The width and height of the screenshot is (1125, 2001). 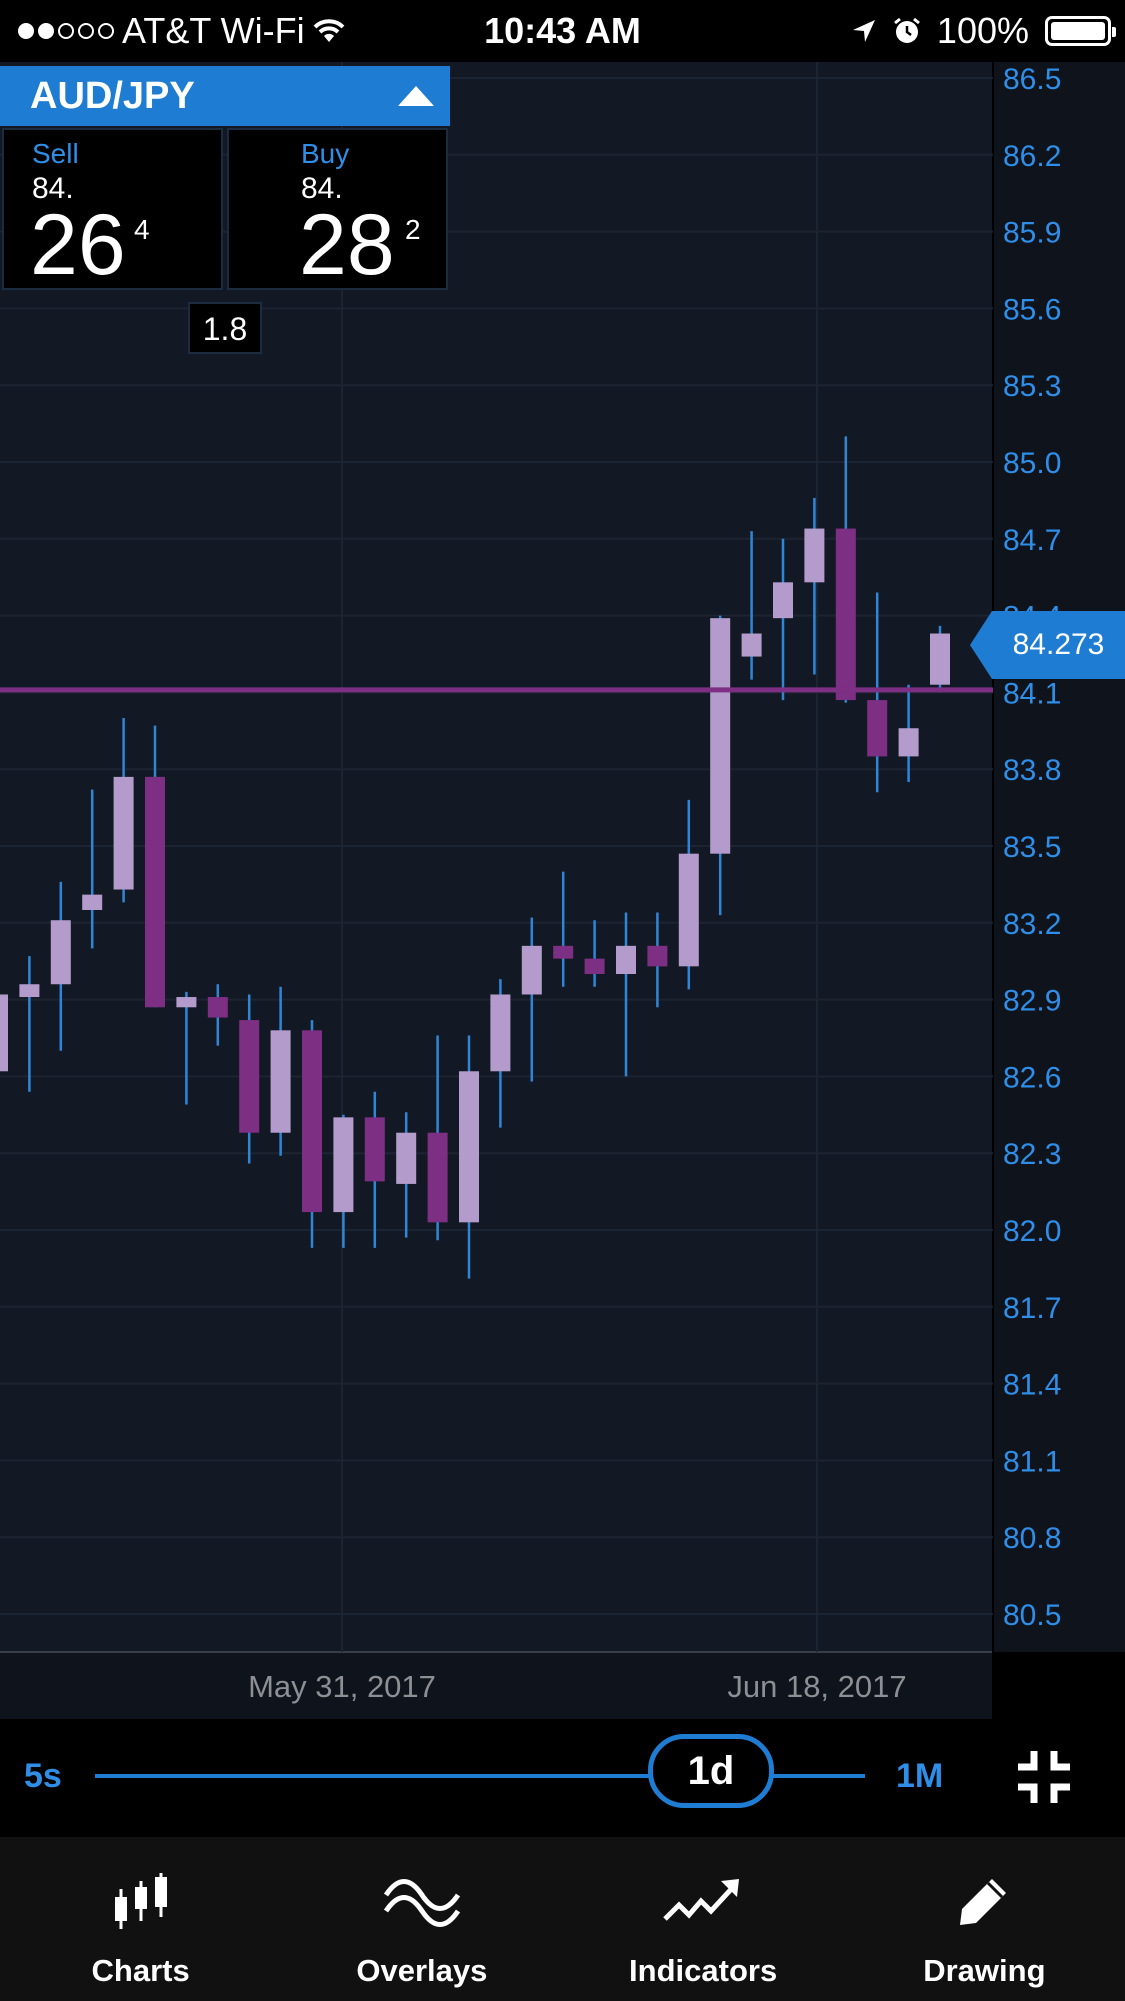 What do you see at coordinates (140, 1901) in the screenshot?
I see `candlestick-chart-icon` at bounding box center [140, 1901].